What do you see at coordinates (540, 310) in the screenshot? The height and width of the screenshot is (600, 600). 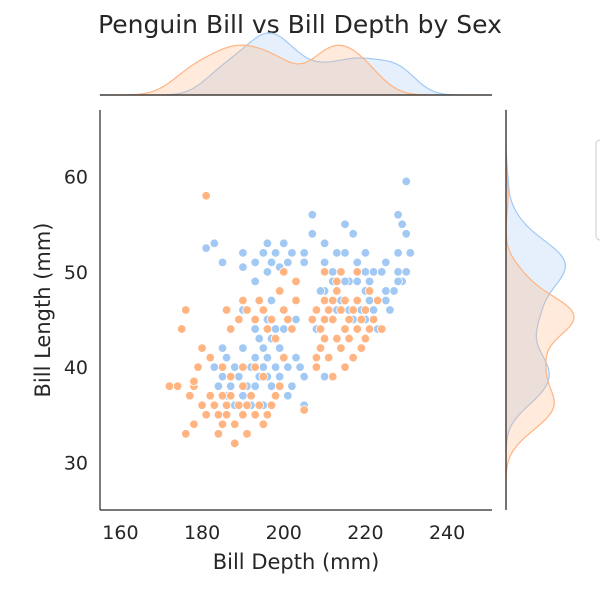 I see `right-marginal-kde` at bounding box center [540, 310].